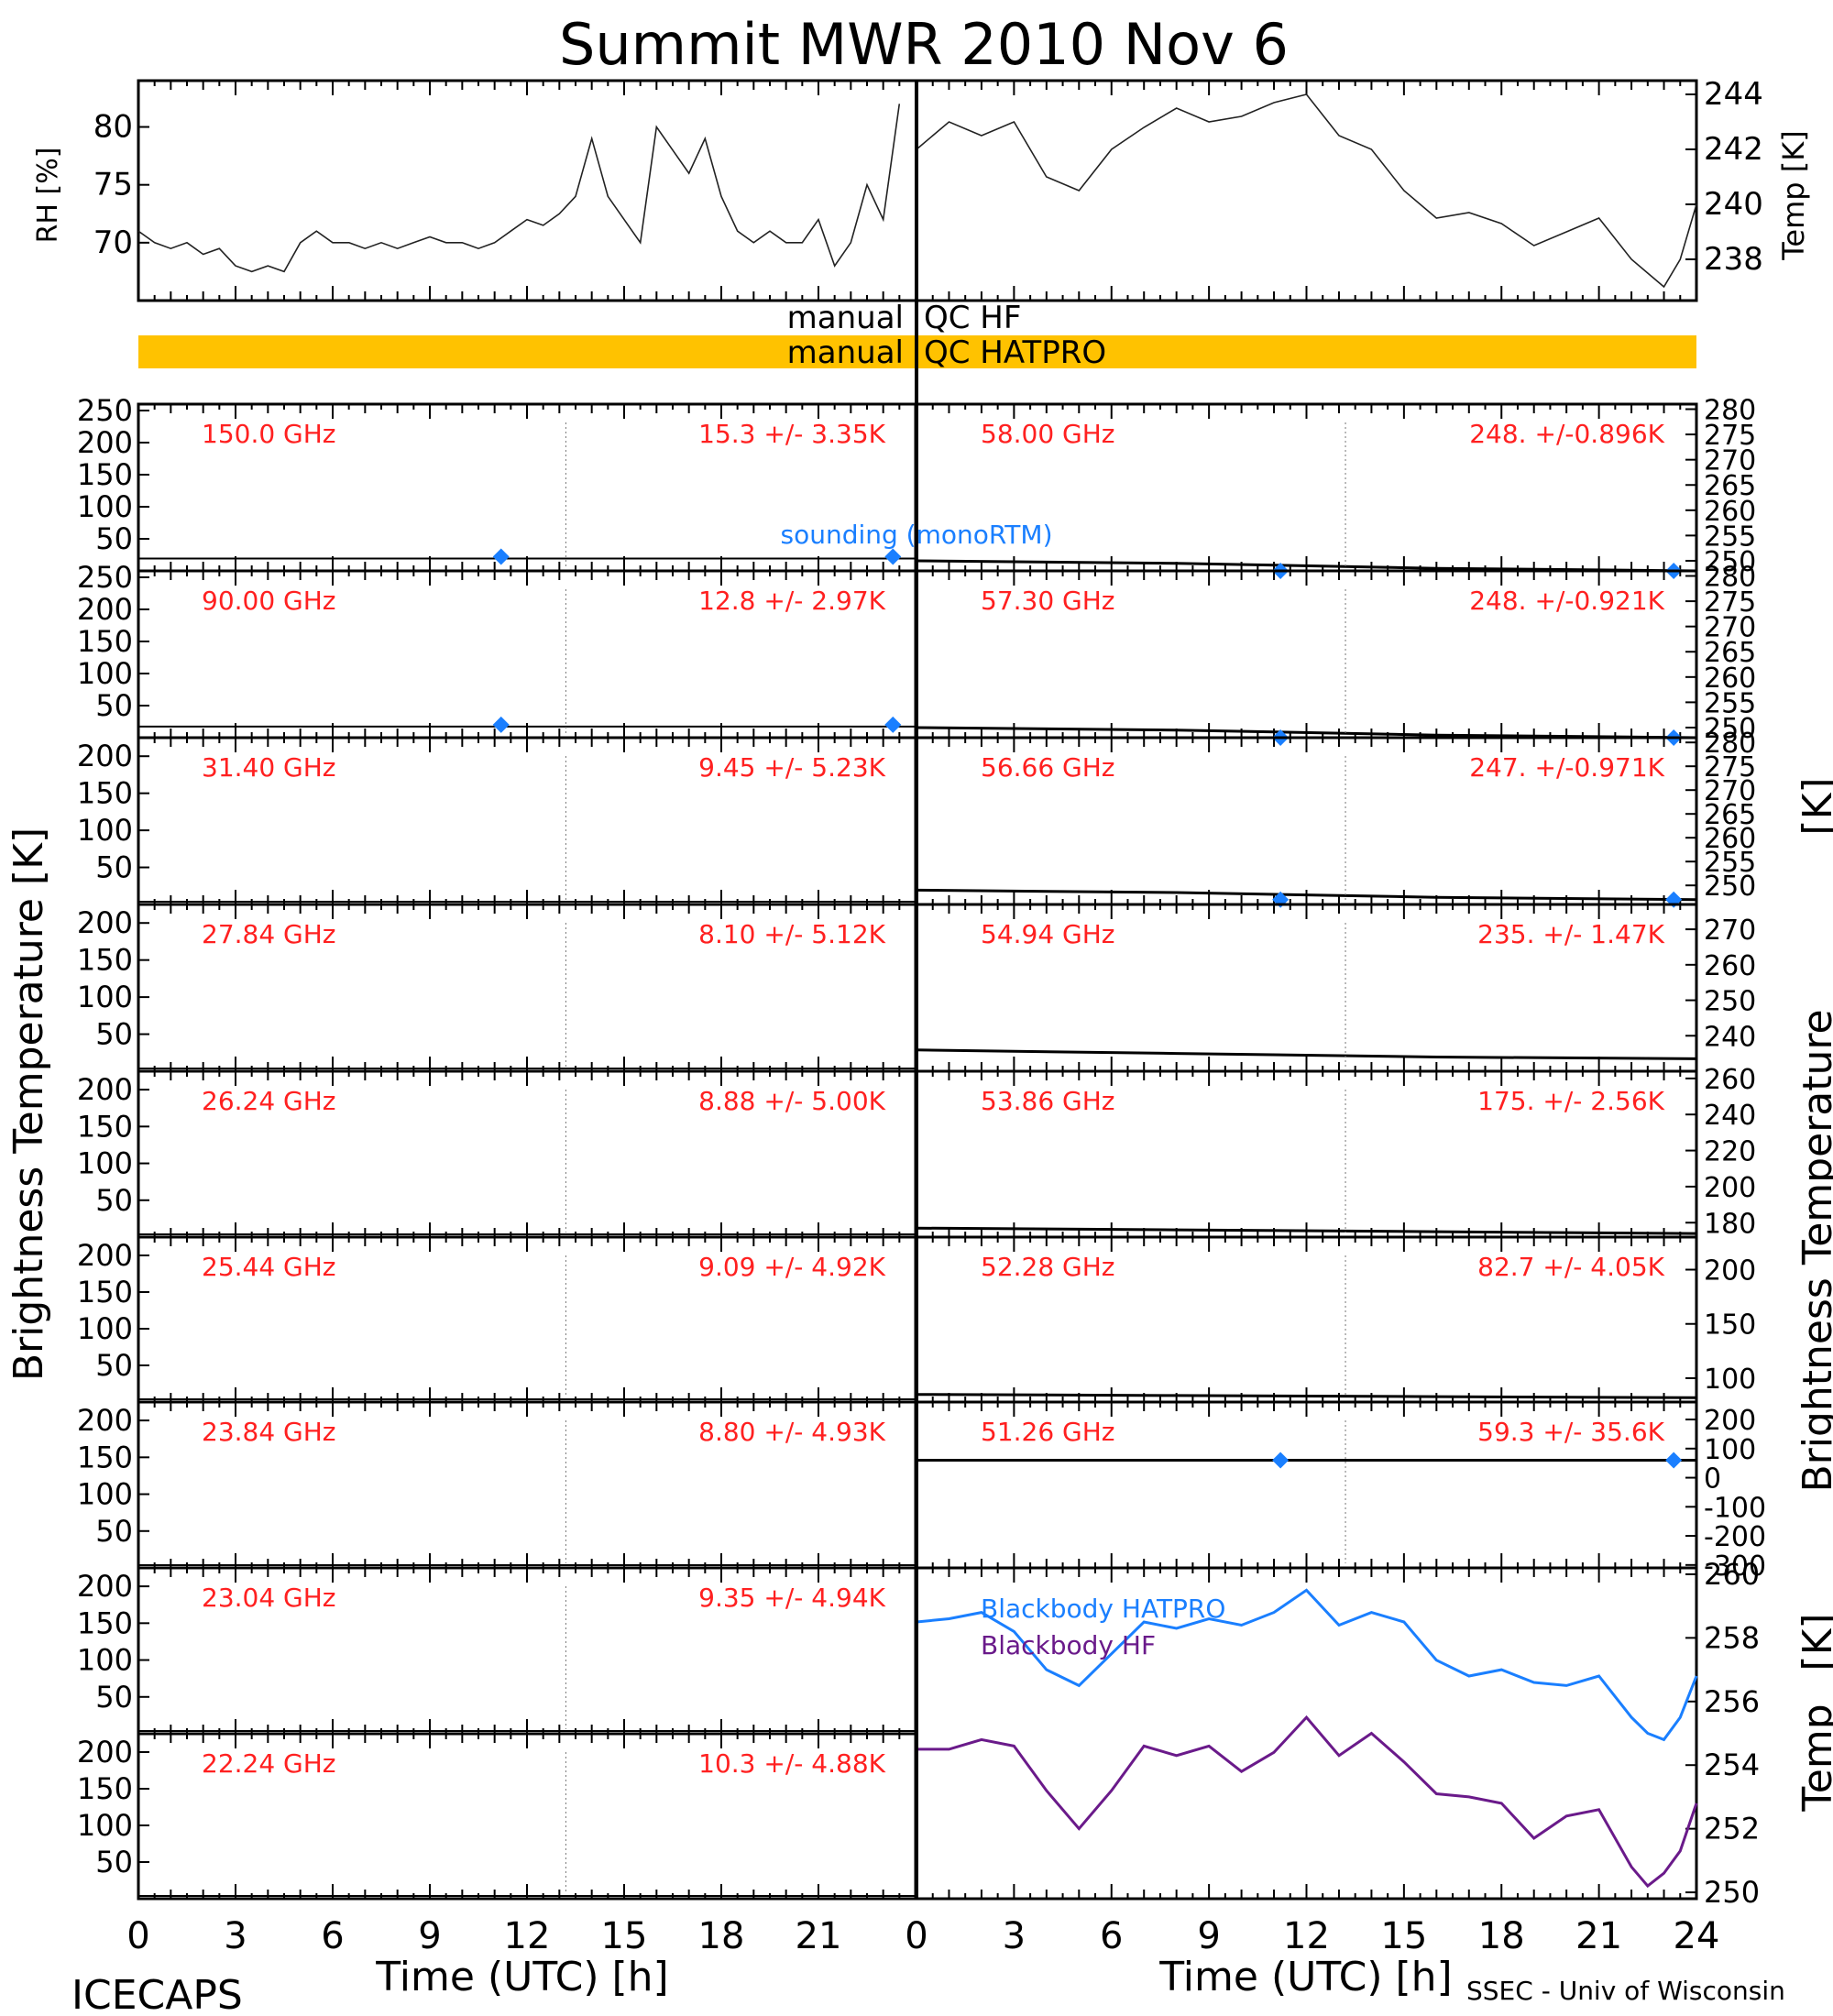  Describe the element at coordinates (791, 934) in the screenshot. I see `left-panel-stat: 8.10 +/- 5.12K` at that location.